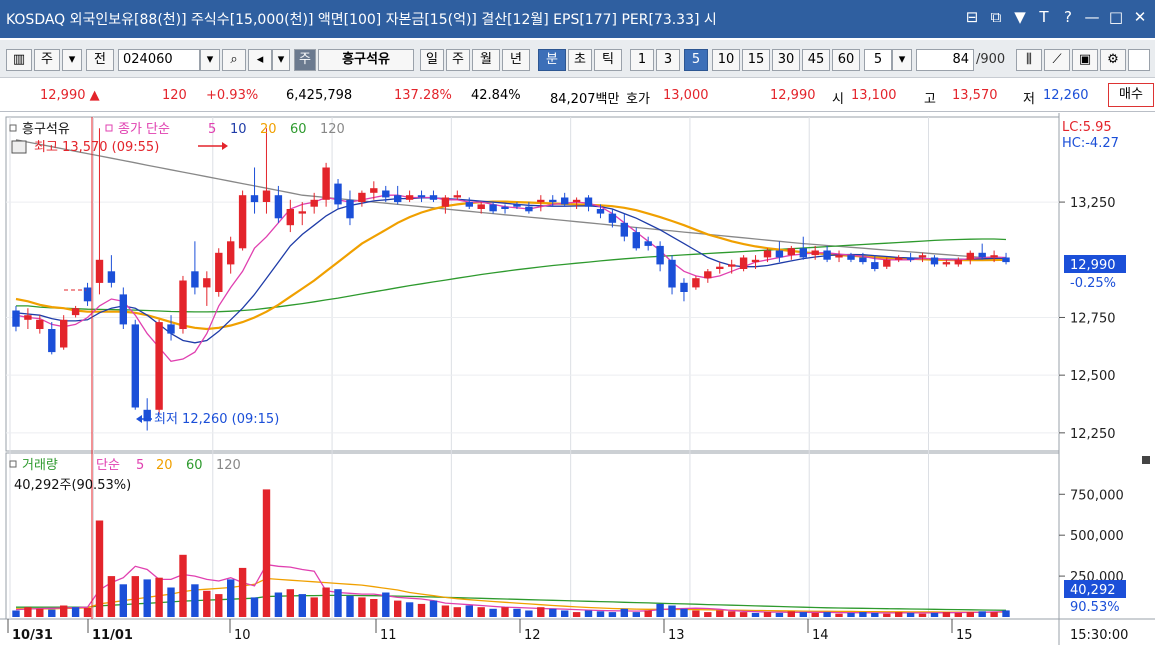 The height and width of the screenshot is (645, 1155). What do you see at coordinates (638, 99) in the screenshot?
I see `ask-label: 호가` at bounding box center [638, 99].